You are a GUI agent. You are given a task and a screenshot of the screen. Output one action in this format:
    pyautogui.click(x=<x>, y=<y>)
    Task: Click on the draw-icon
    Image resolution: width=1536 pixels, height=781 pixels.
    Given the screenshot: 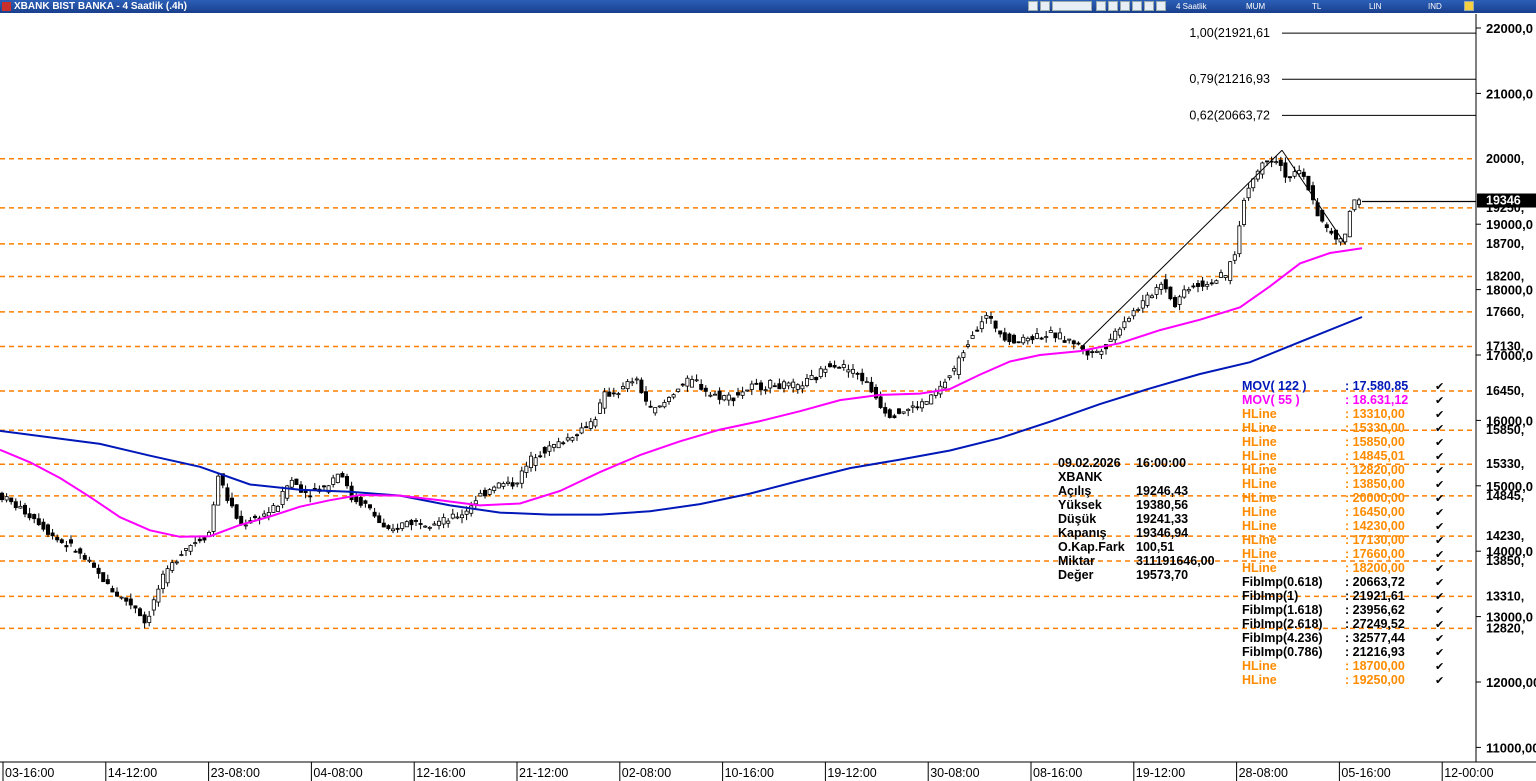 What is the action you would take?
    pyautogui.click(x=1045, y=6)
    